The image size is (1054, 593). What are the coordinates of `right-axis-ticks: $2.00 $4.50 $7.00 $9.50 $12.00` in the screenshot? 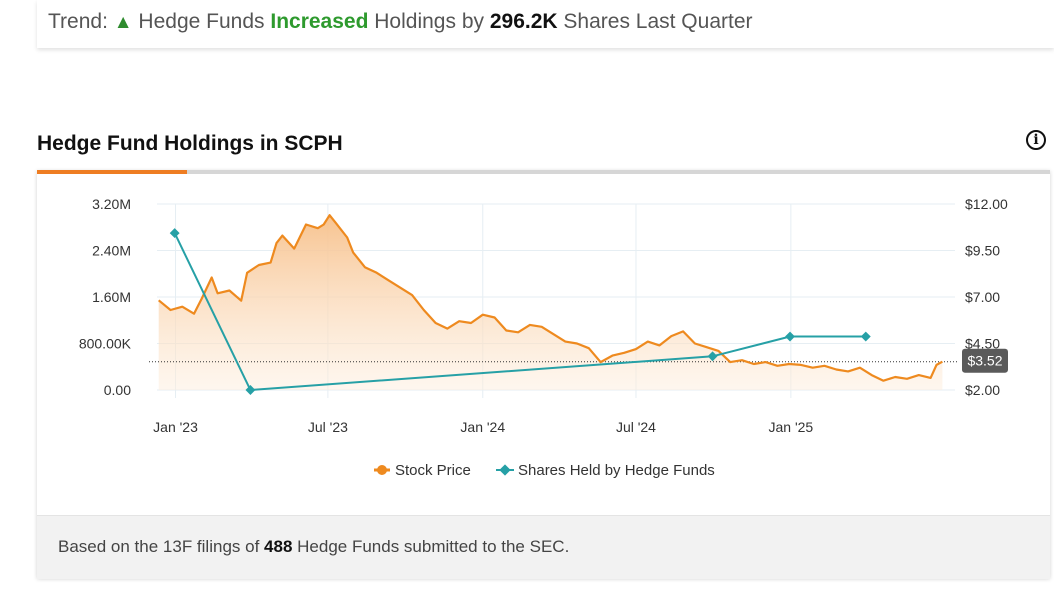 It's located at (986, 297).